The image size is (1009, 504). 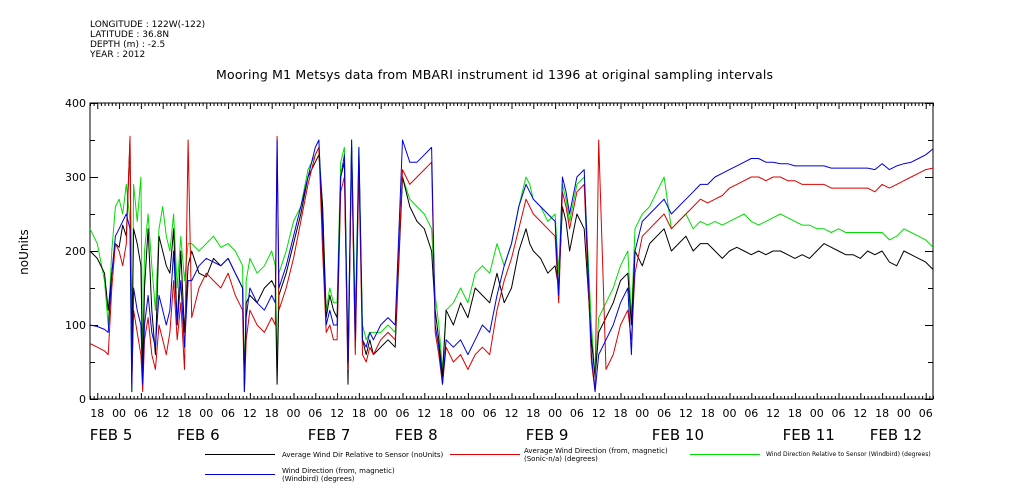 I want to click on x-day-label: FEB 12, so click(x=896, y=435).